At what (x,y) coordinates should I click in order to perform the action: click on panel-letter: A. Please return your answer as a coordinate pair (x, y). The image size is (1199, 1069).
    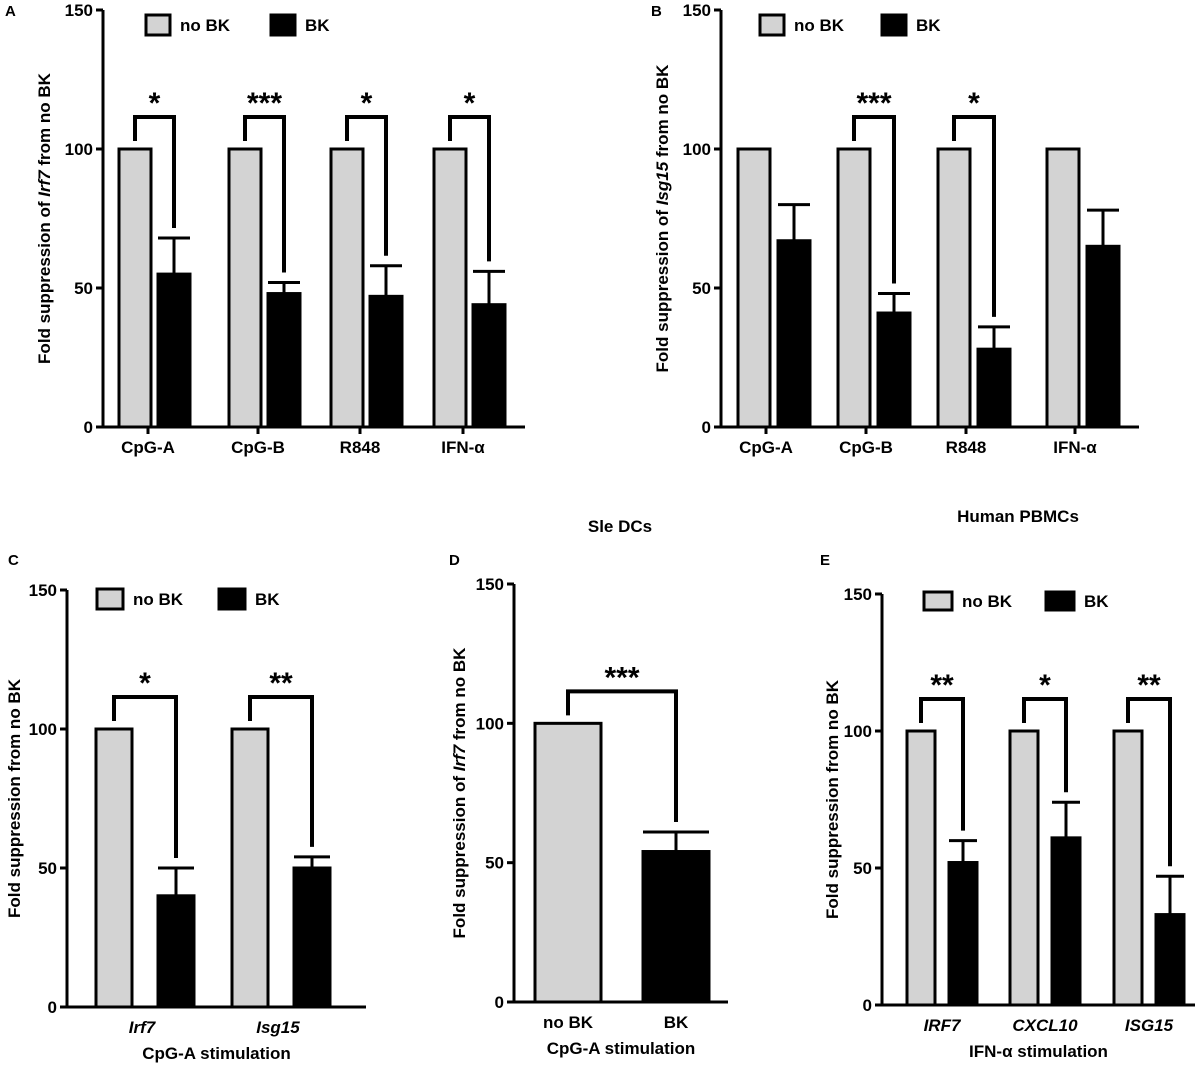
    Looking at the image, I should click on (10, 11).